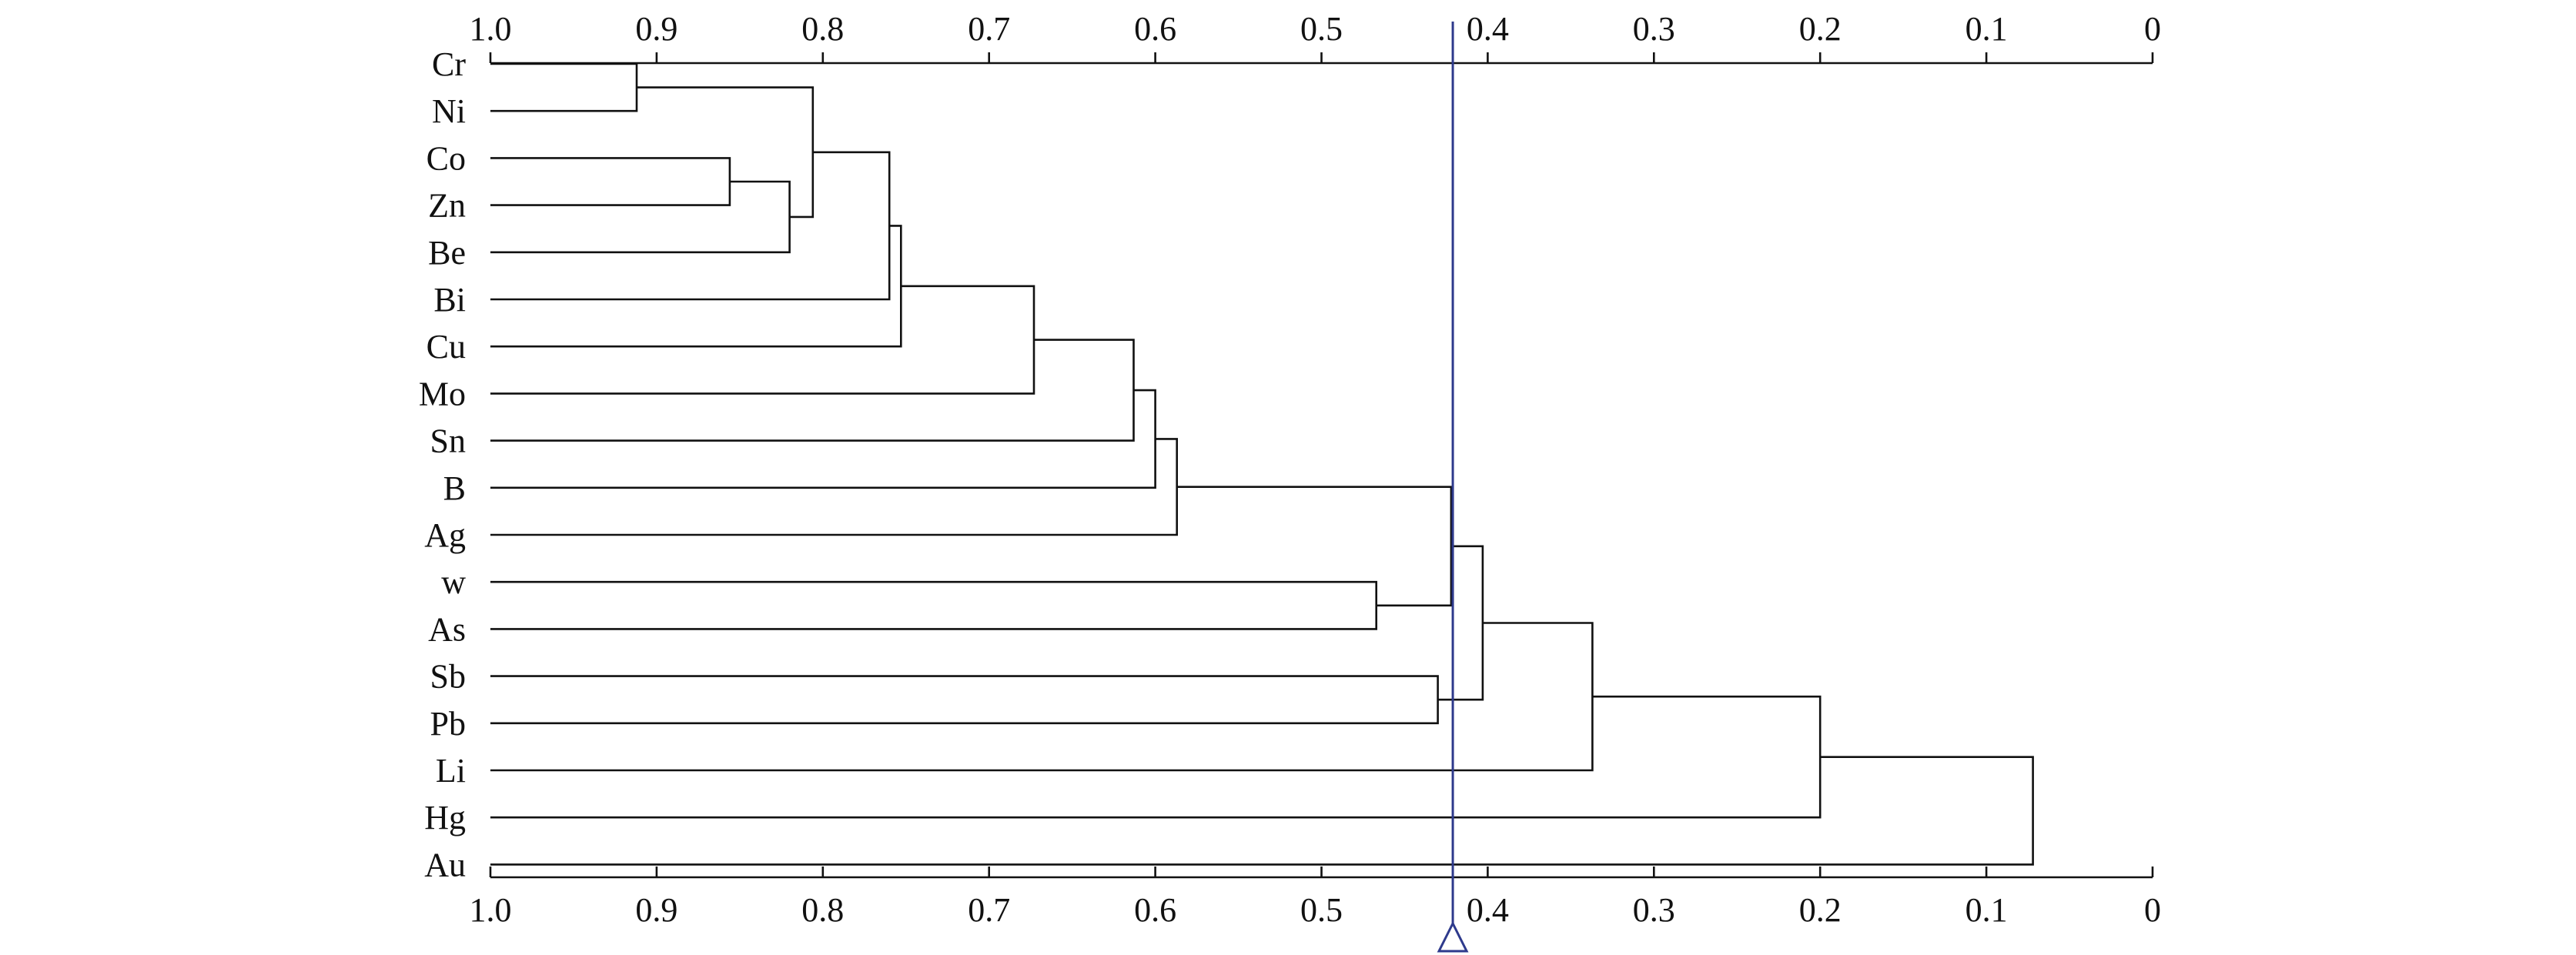  I want to click on leaf-label: Ag, so click(445, 535).